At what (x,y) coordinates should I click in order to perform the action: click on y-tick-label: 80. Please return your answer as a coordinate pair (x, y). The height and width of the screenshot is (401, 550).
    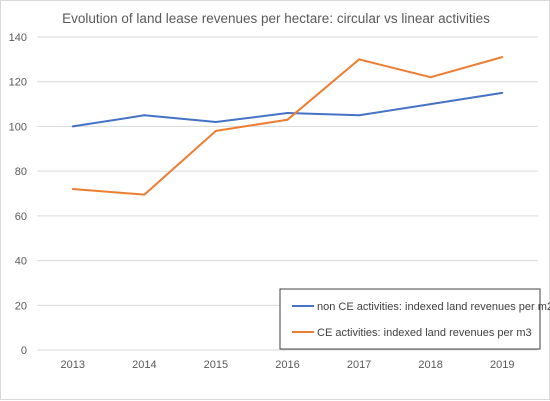
    Looking at the image, I should click on (21, 172).